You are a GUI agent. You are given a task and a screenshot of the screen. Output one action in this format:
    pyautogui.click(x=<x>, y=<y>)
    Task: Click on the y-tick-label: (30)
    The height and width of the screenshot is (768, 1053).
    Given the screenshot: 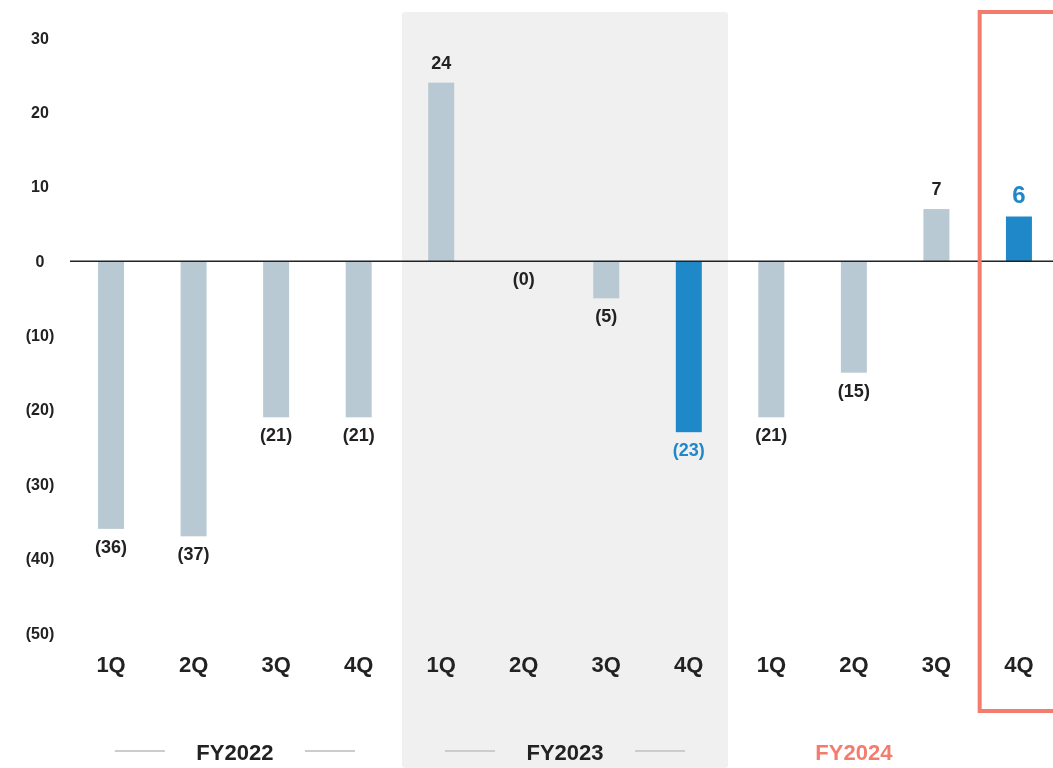 What is the action you would take?
    pyautogui.click(x=40, y=484)
    